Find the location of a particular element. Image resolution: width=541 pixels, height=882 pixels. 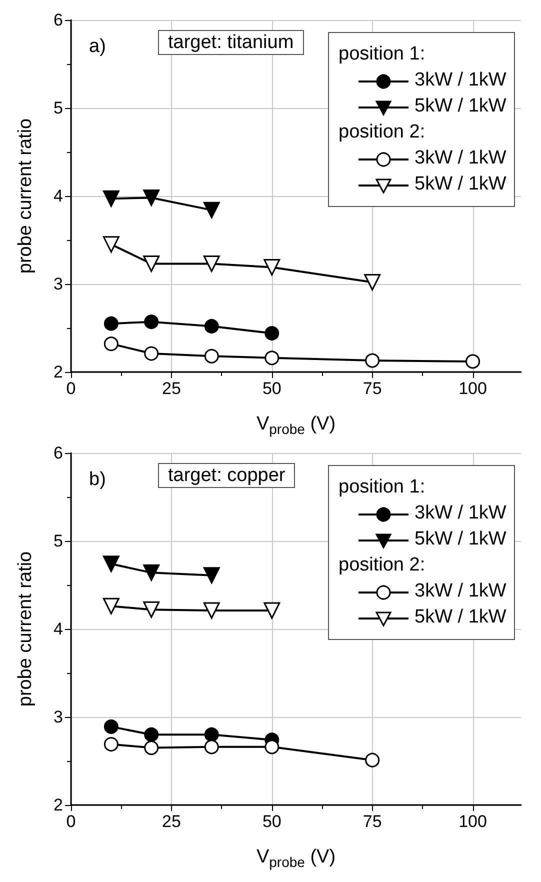

annotation: target: titanium is located at coordinates (231, 42).